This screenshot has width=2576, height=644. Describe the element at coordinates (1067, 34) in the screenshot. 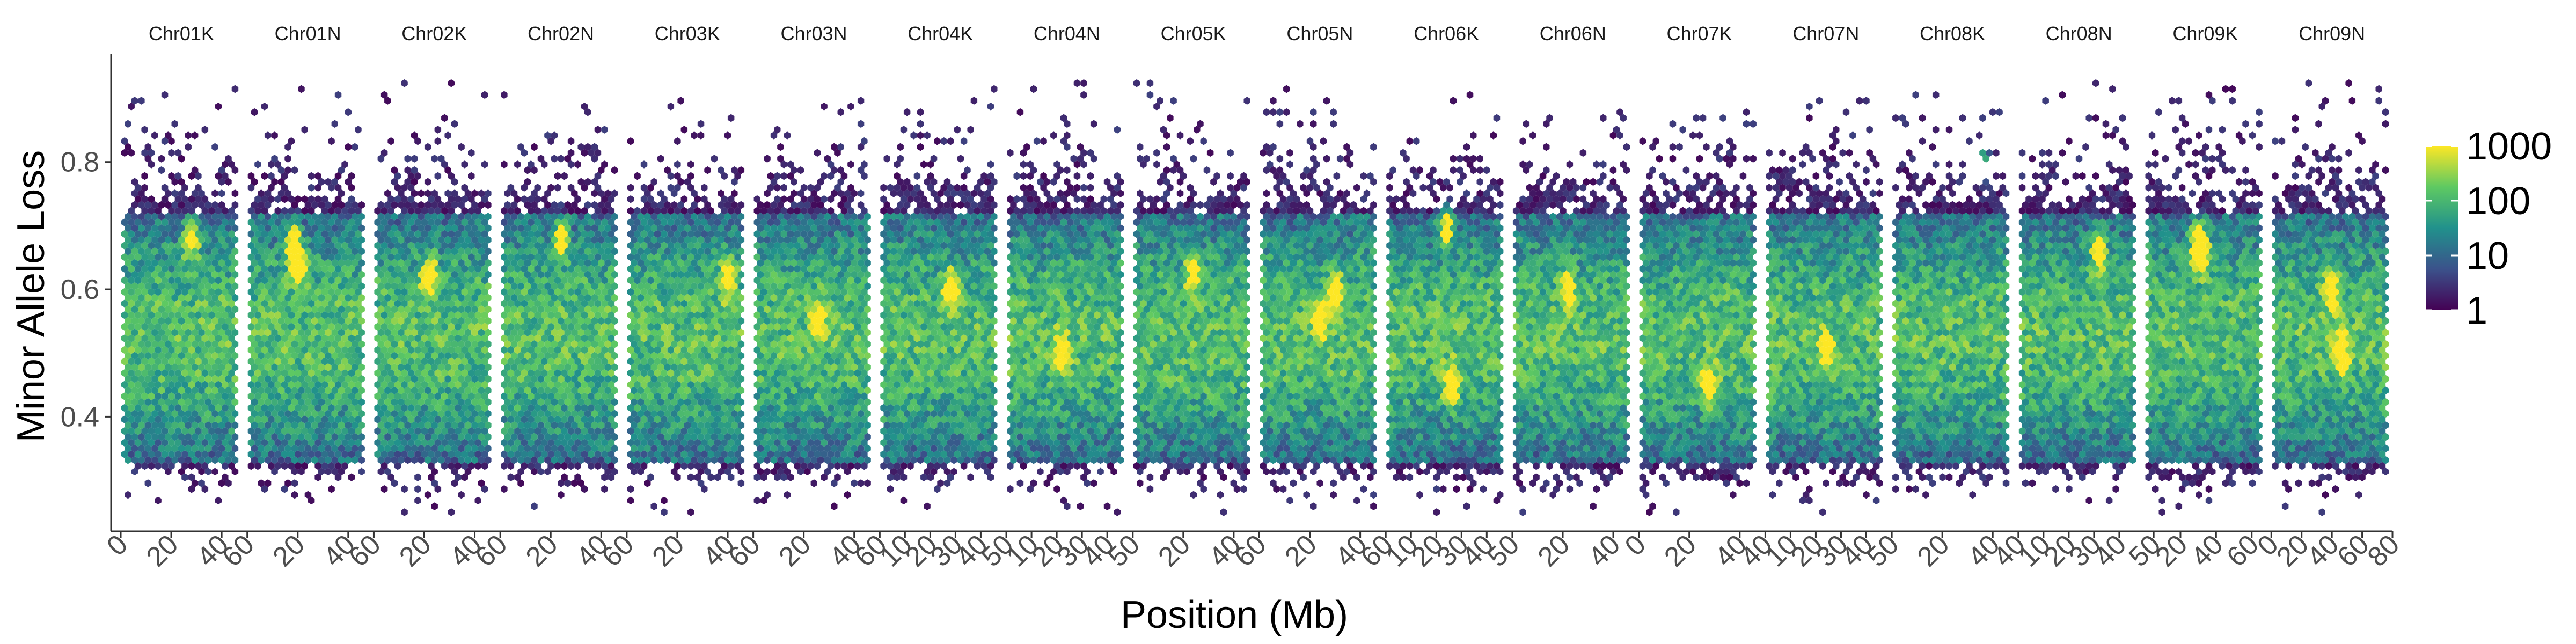

I see `facet-label-chr04n: Chr04N` at that location.